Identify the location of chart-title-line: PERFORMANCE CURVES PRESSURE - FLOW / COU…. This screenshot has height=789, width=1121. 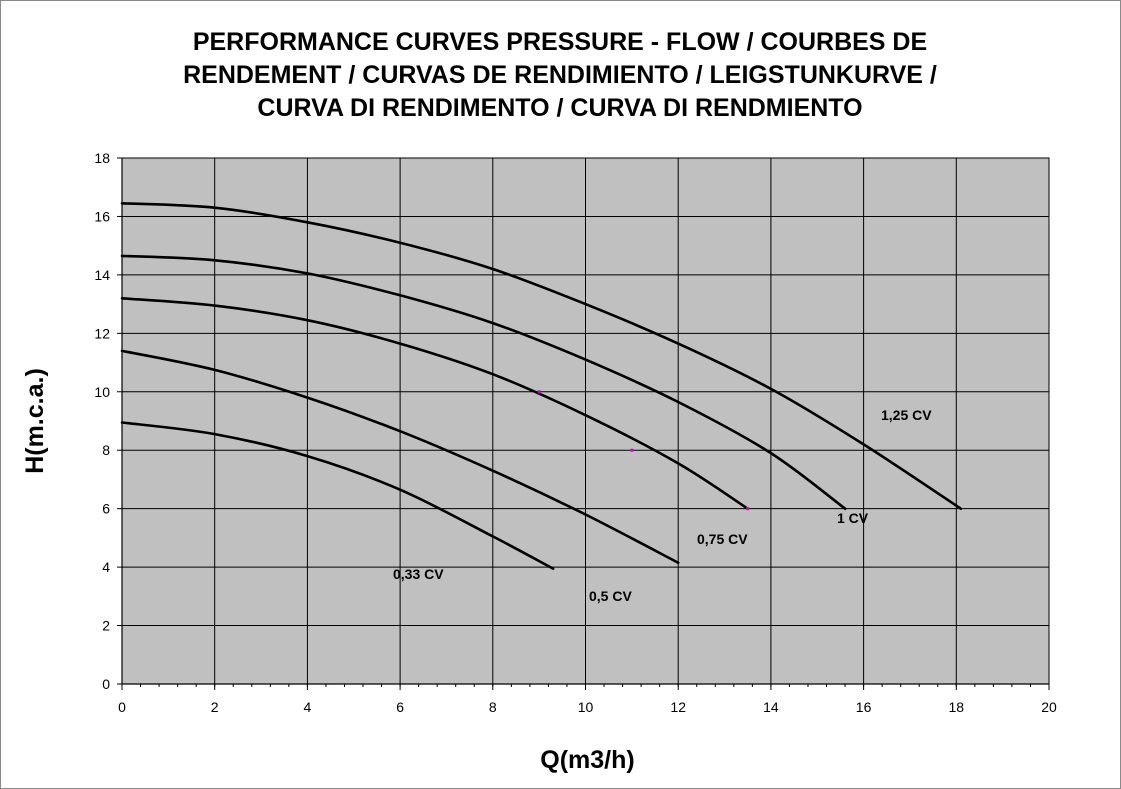
(560, 42).